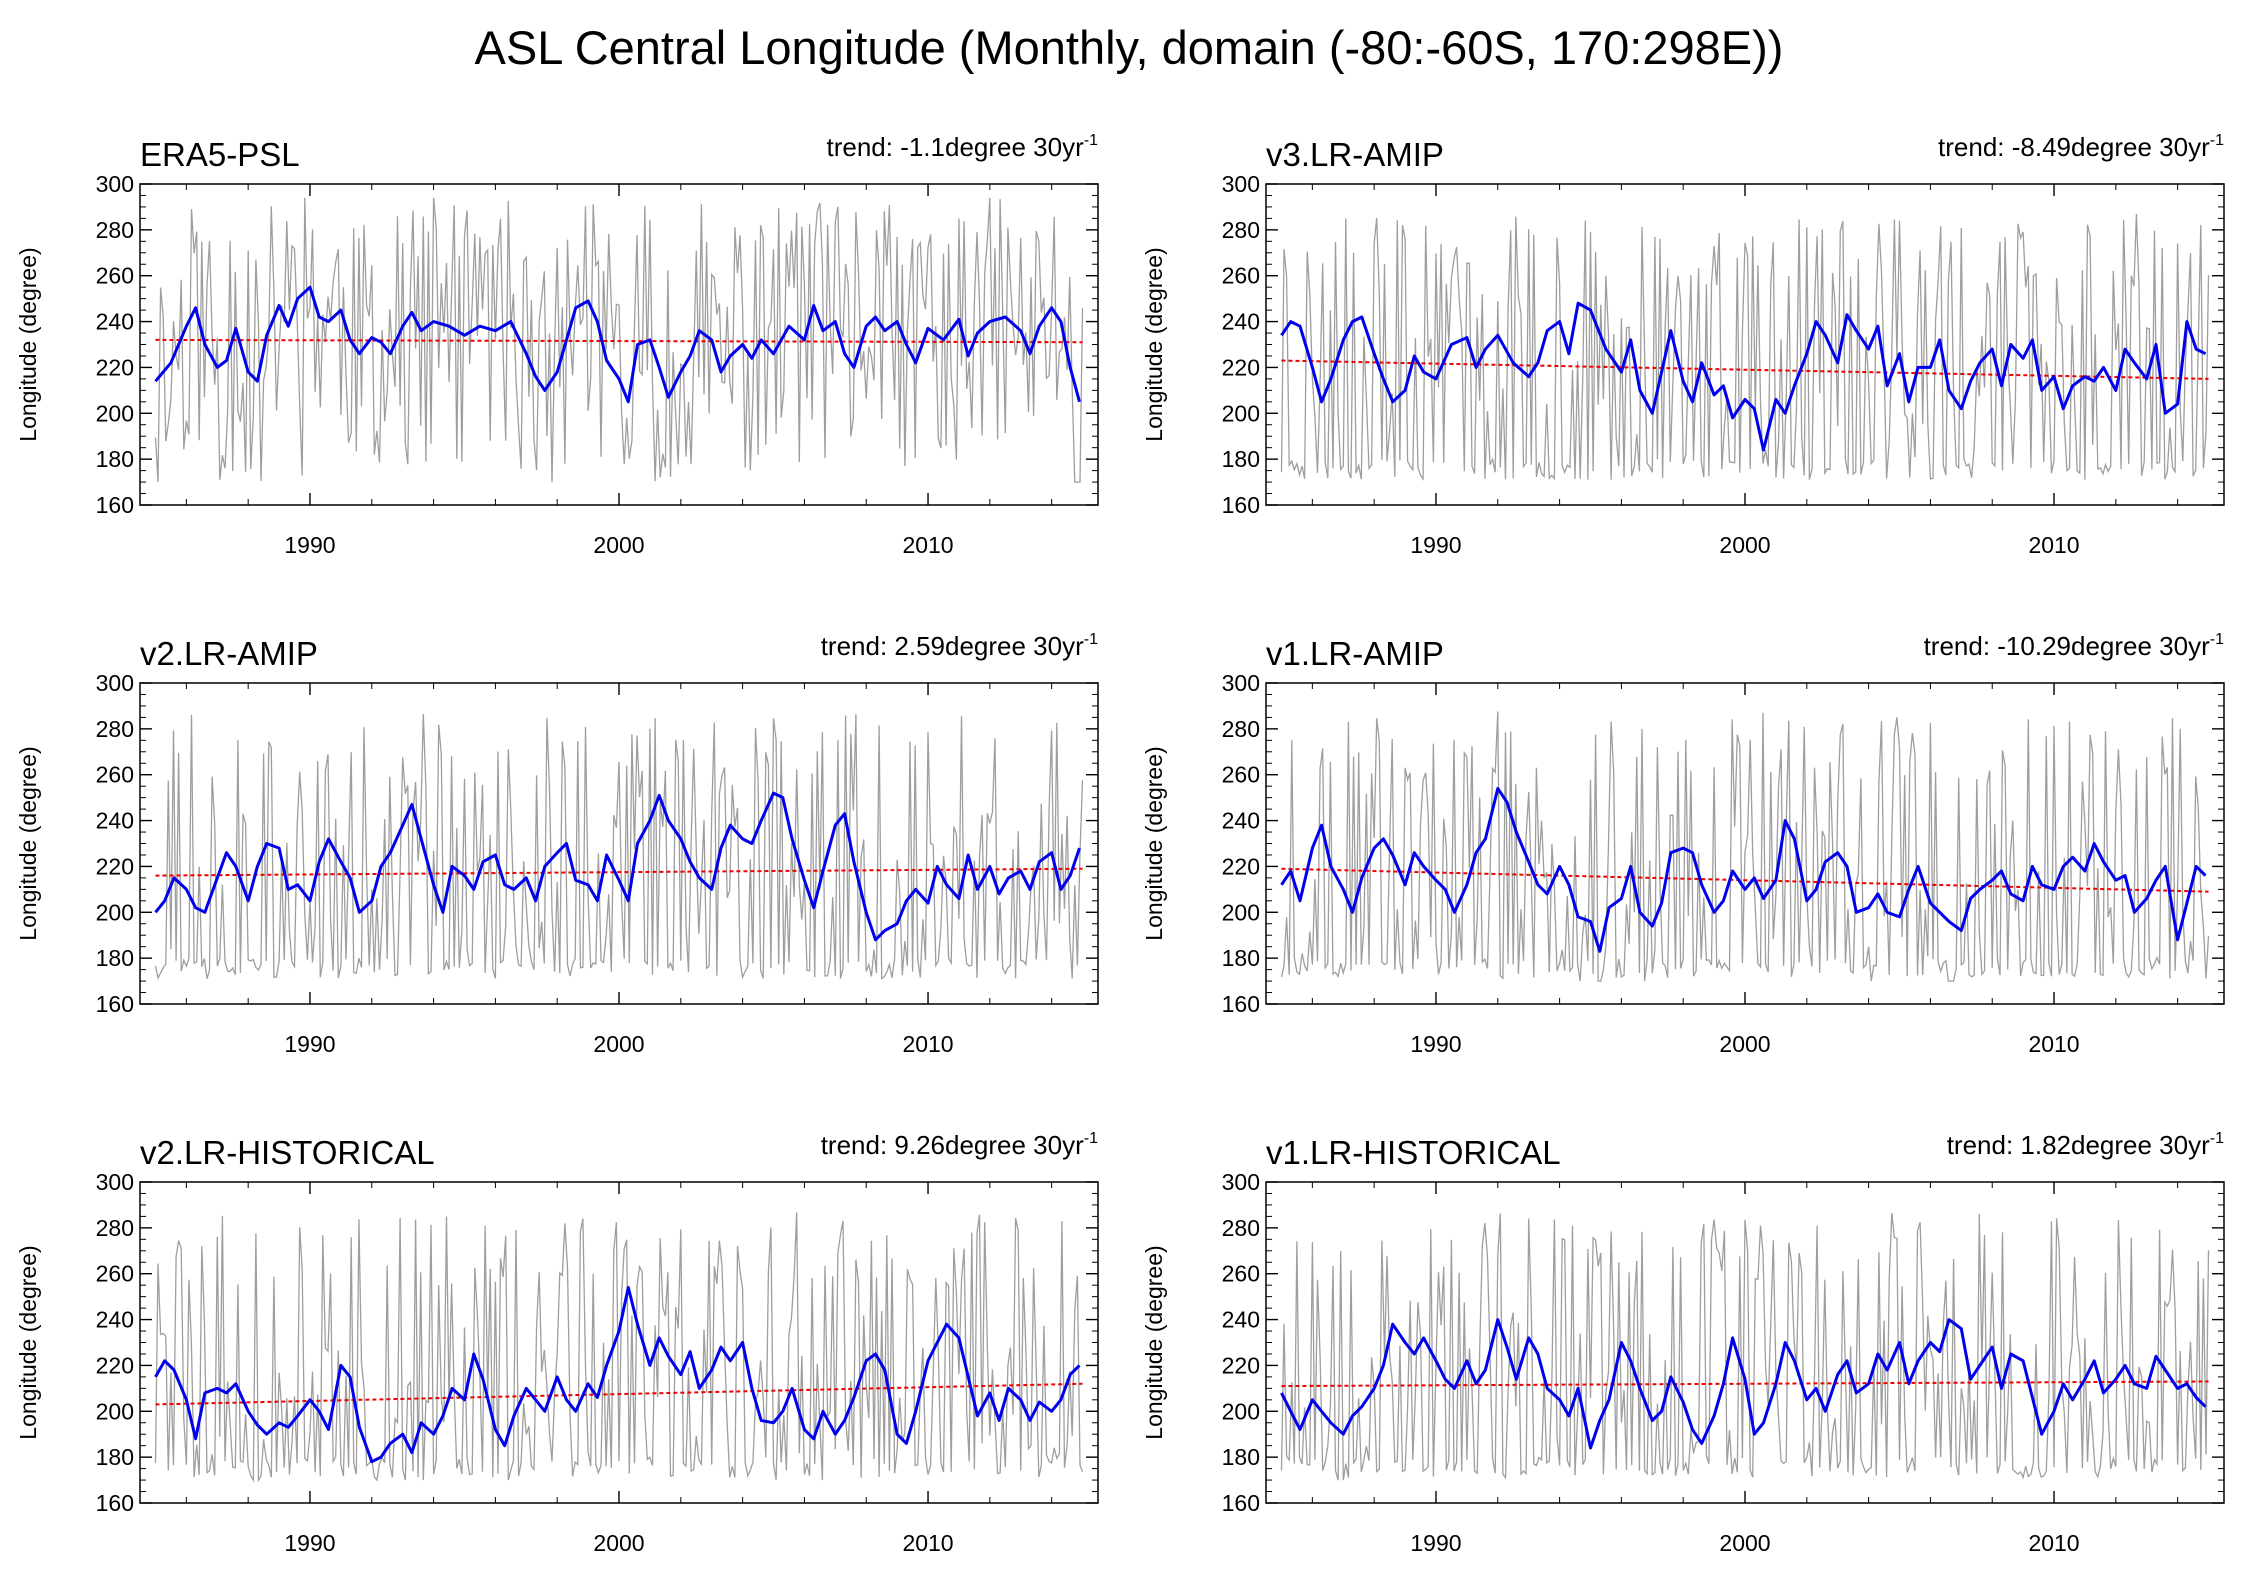  I want to click on trend-label-text: trend: 9.26degree 30yr, so click(952, 1145).